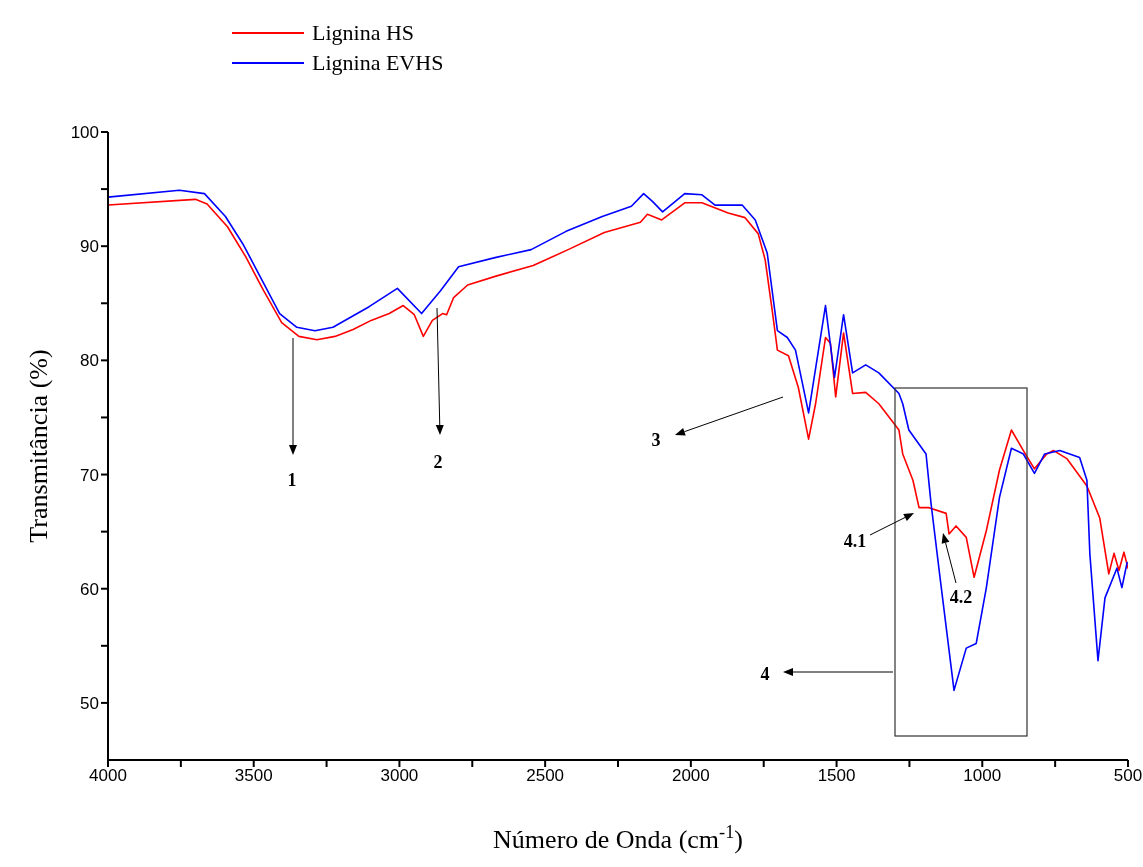 Image resolution: width=1143 pixels, height=867 pixels. Describe the element at coordinates (836, 776) in the screenshot. I see `x-tick-label: 1500` at that location.